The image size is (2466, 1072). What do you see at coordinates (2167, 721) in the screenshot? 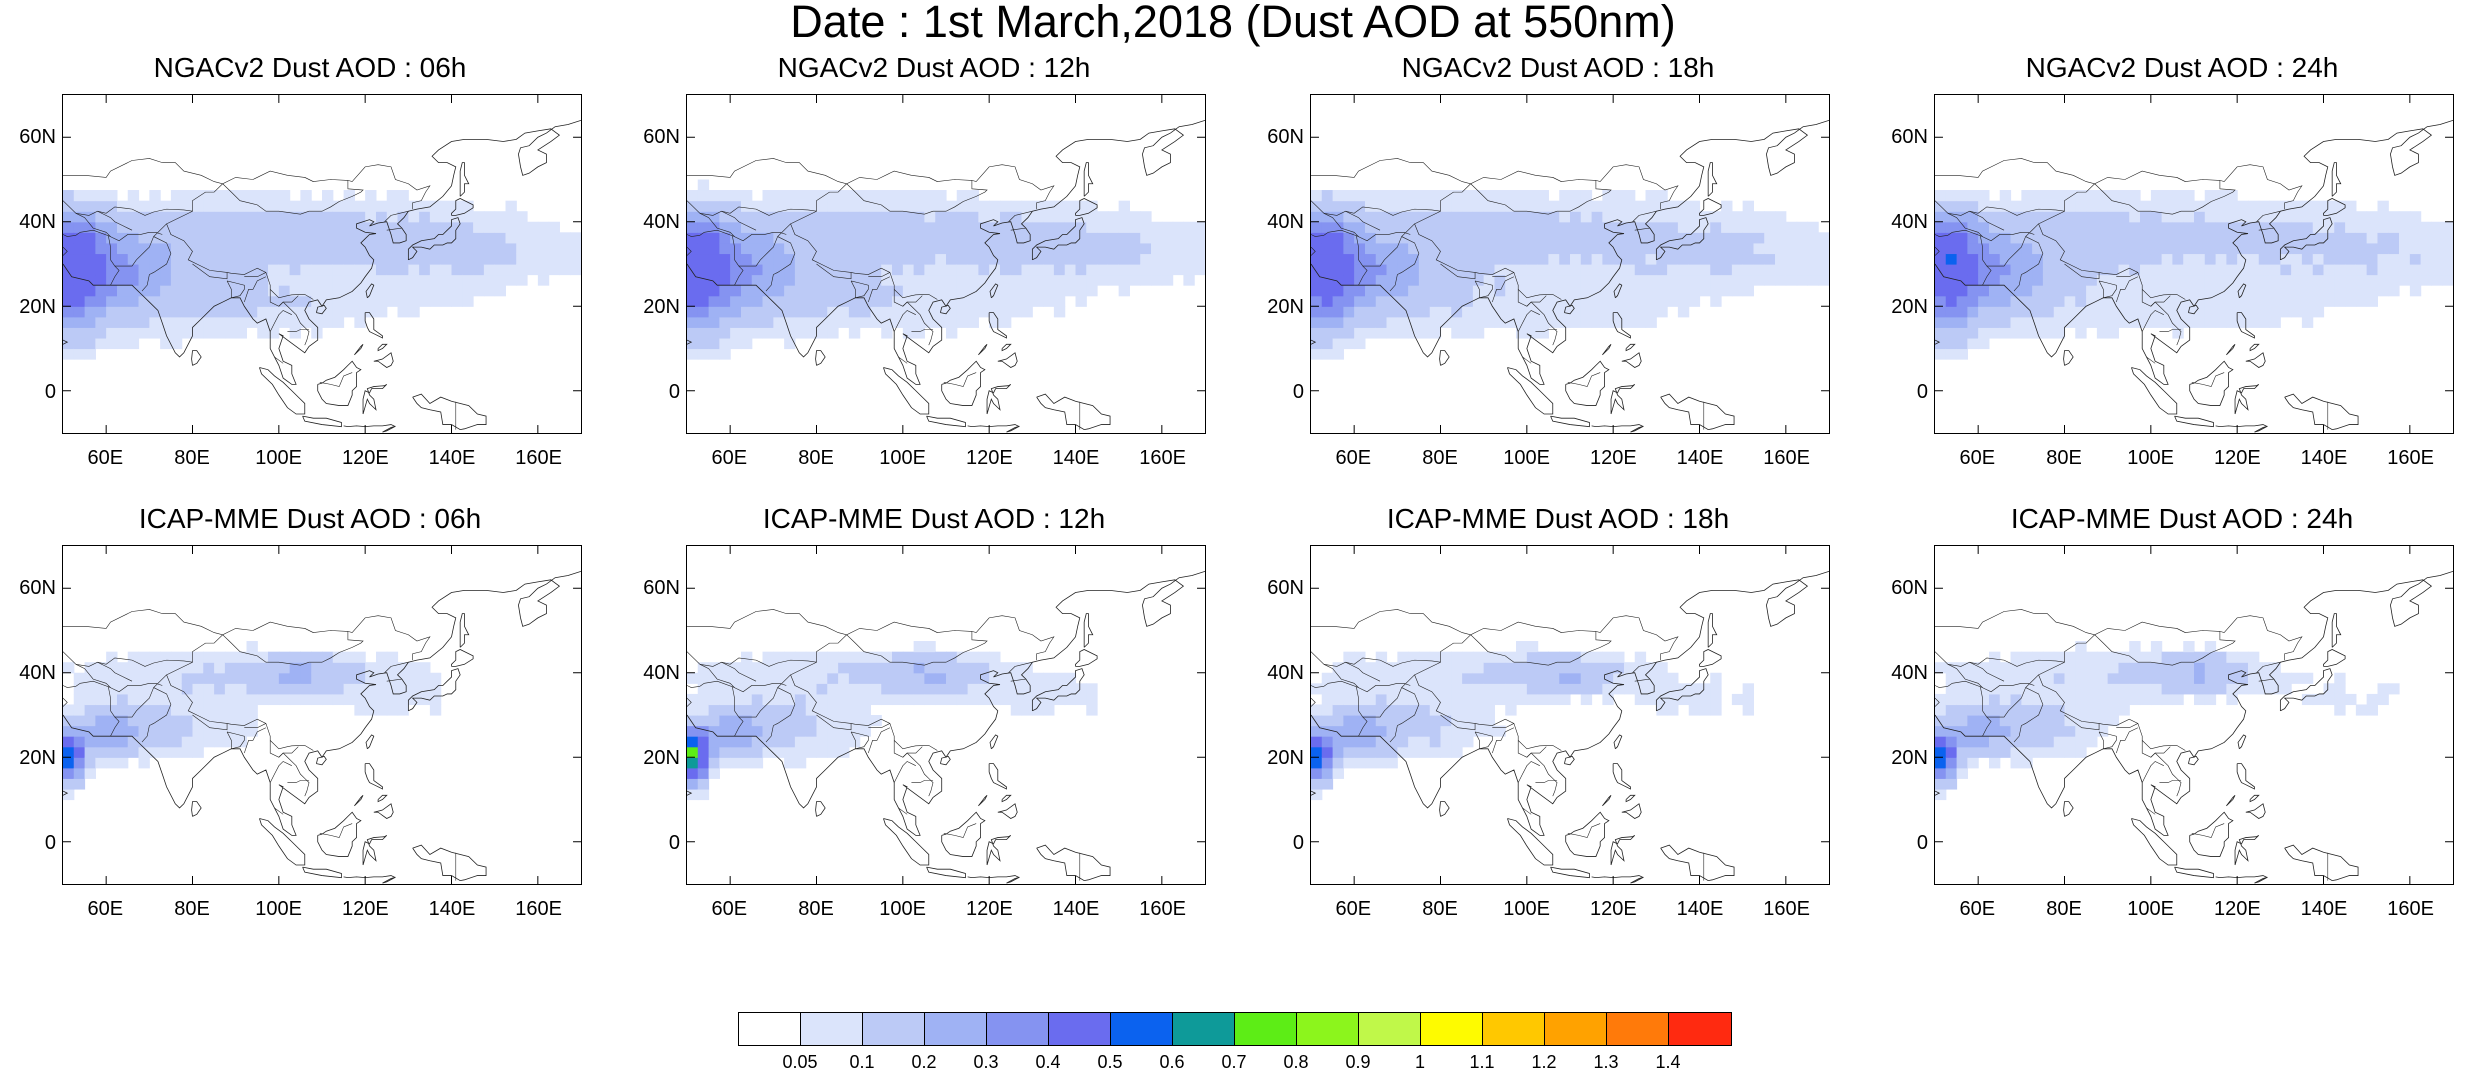
I see `aod-field` at bounding box center [2167, 721].